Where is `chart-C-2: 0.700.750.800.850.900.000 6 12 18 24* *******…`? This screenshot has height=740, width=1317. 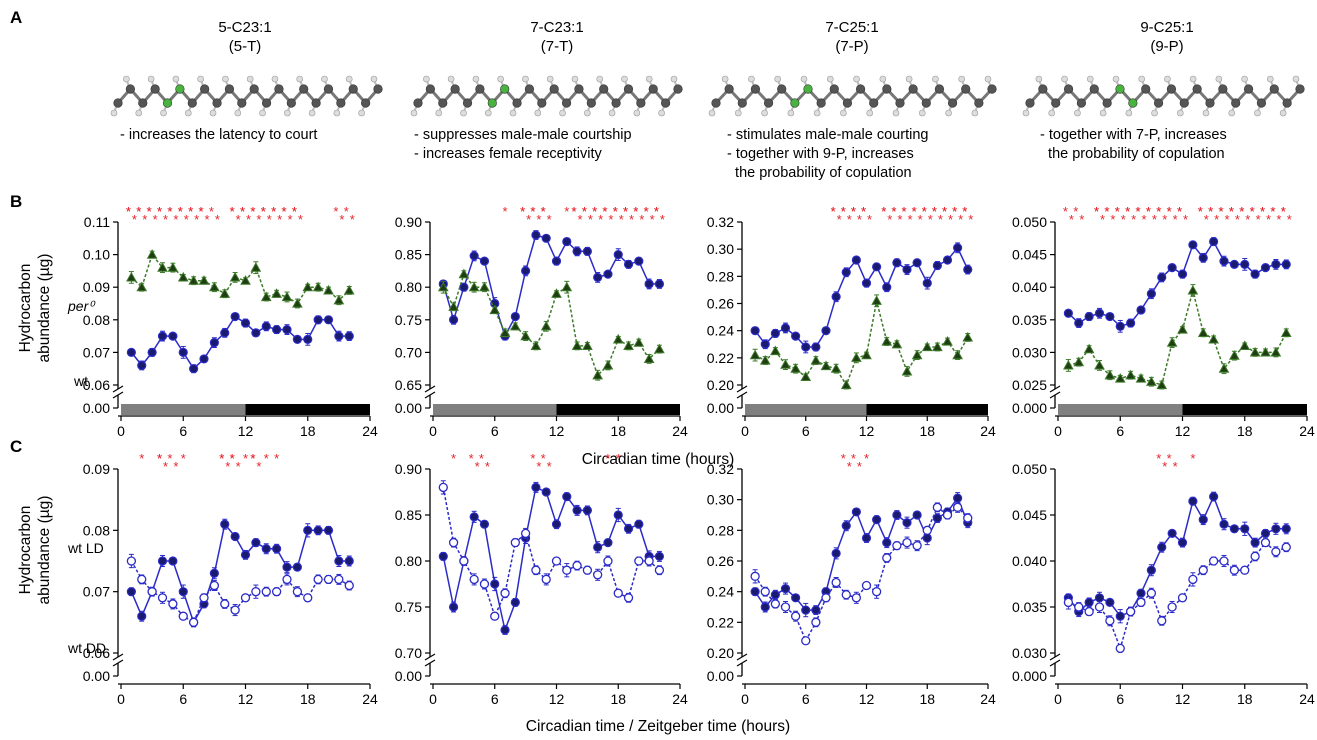 chart-C-2: 0.700.750.800.850.900.000 6 12 18 24* *******… is located at coordinates (541, 579).